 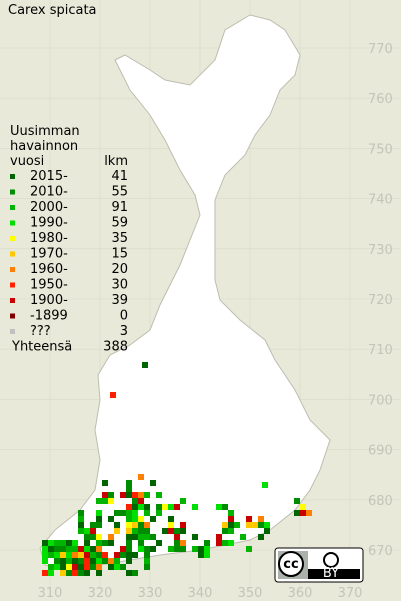 I want to click on legend-count: 91, so click(x=119, y=207).